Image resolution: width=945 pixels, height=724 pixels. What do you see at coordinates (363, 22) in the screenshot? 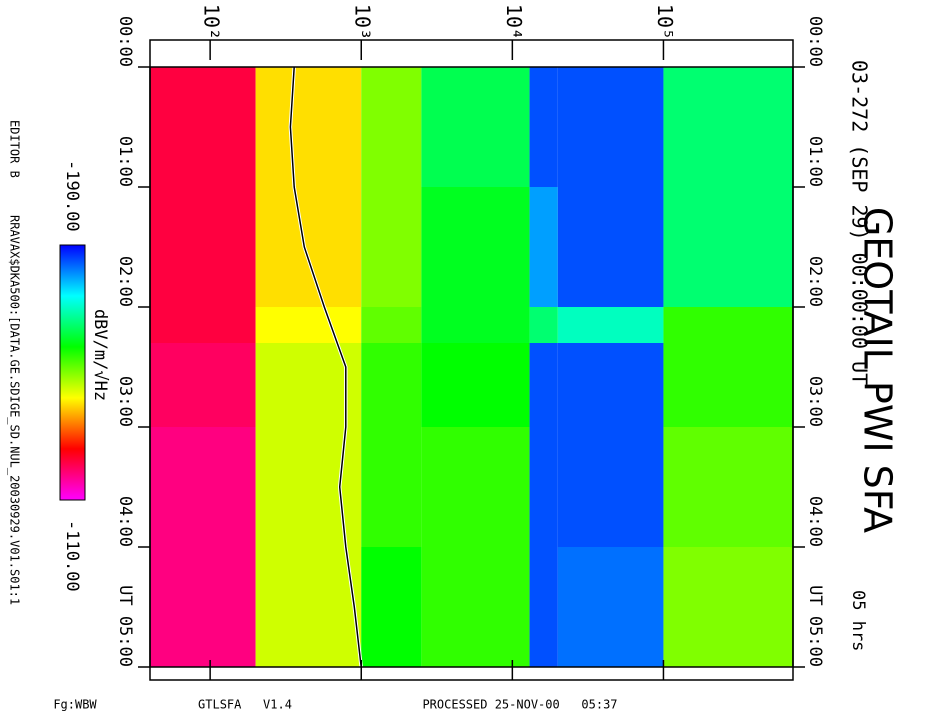
I see `x-tick-label: 10³` at bounding box center [363, 22].